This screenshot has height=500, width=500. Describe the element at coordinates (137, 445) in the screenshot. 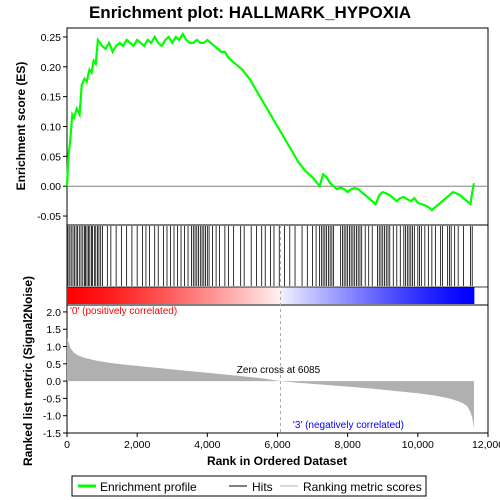

I see `x-tick-label: 2,000` at that location.